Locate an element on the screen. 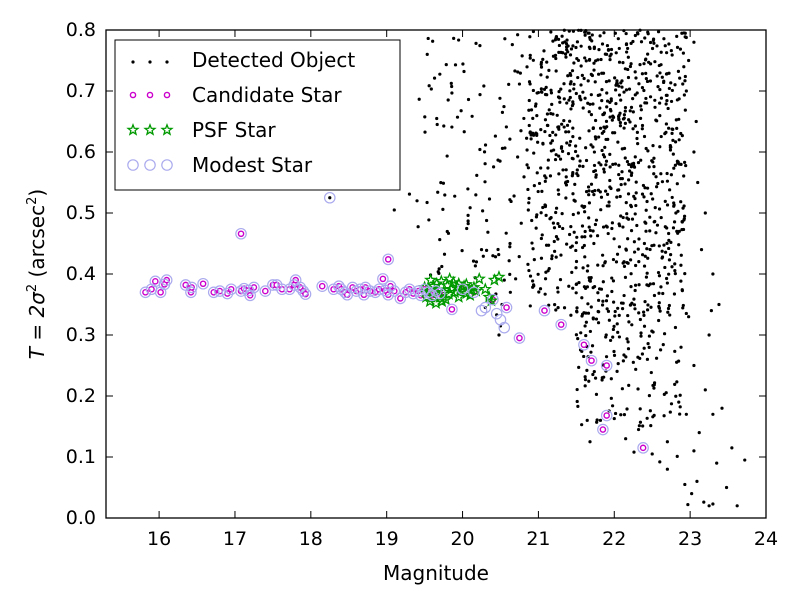  legend-markers is located at coordinates (150, 115).